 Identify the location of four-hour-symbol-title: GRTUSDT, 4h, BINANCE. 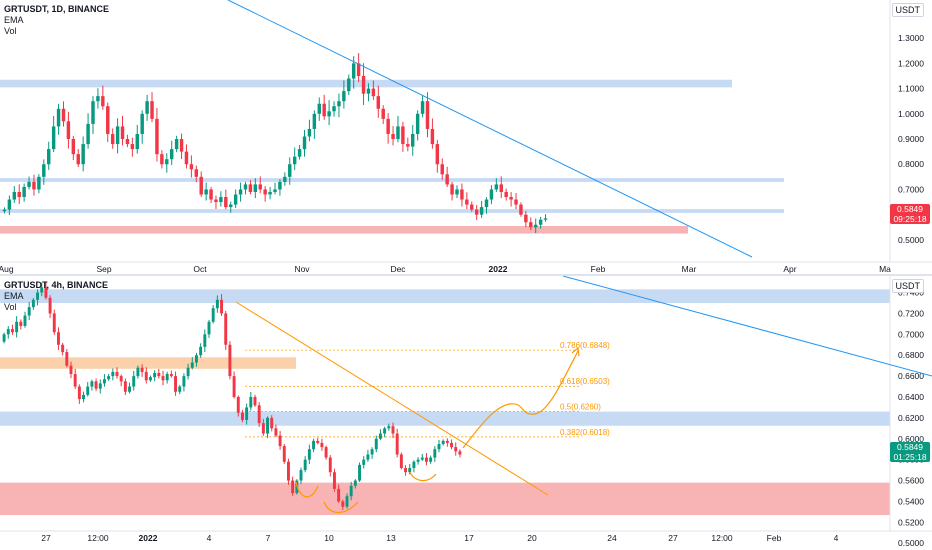
(56, 285).